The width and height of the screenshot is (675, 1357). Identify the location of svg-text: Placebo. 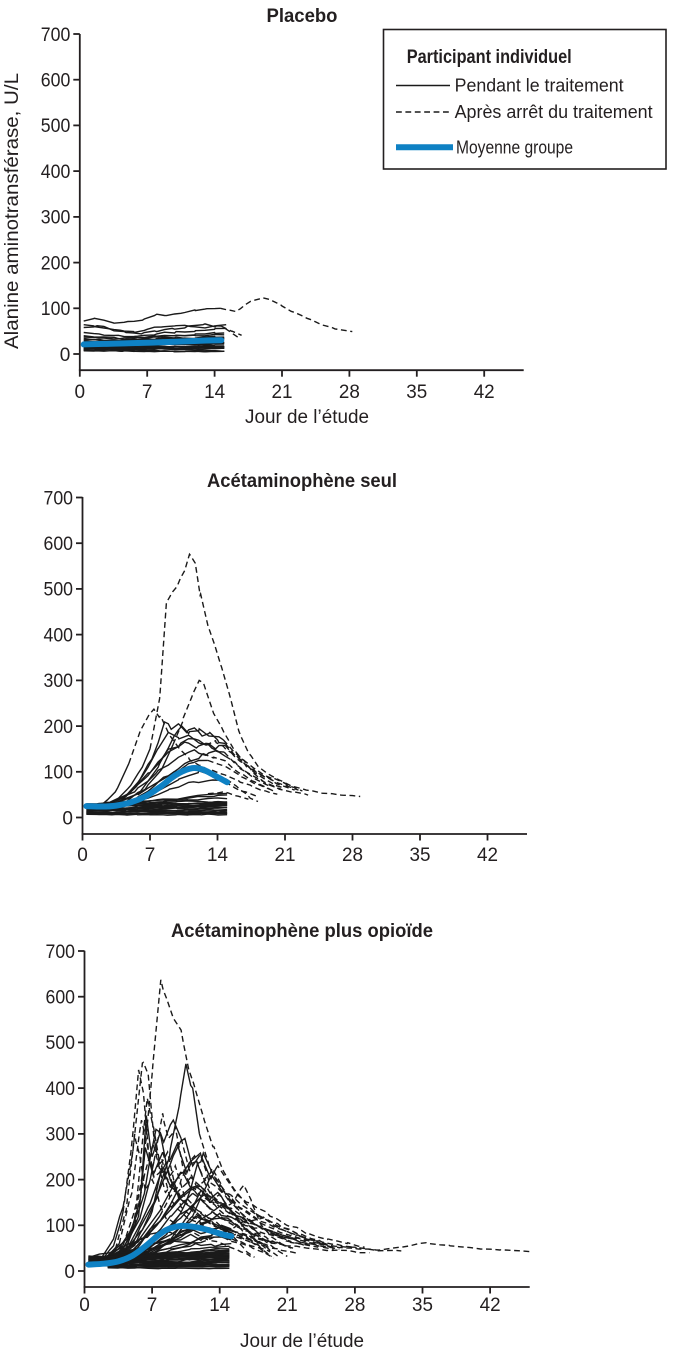
(302, 16).